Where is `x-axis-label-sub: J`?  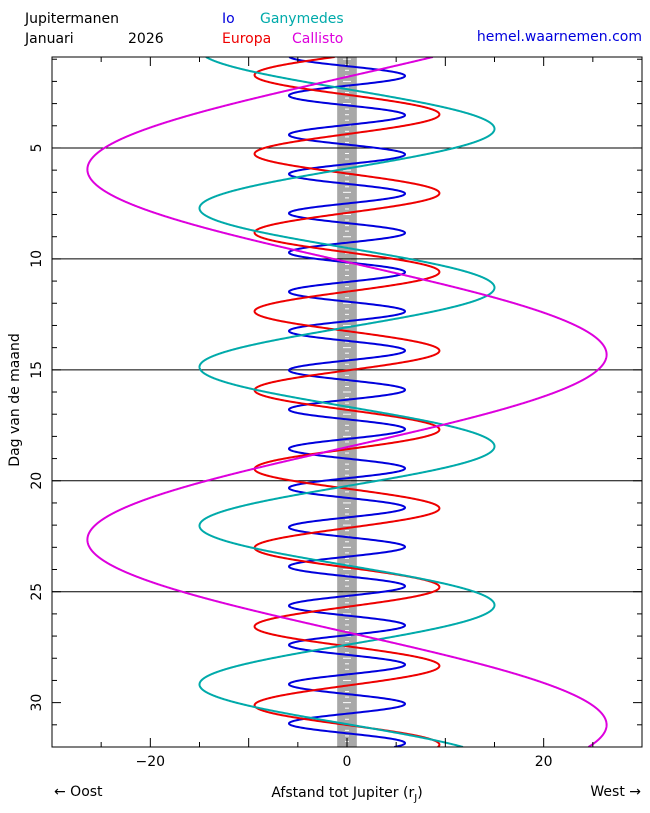 x-axis-label-sub: J is located at coordinates (415, 798).